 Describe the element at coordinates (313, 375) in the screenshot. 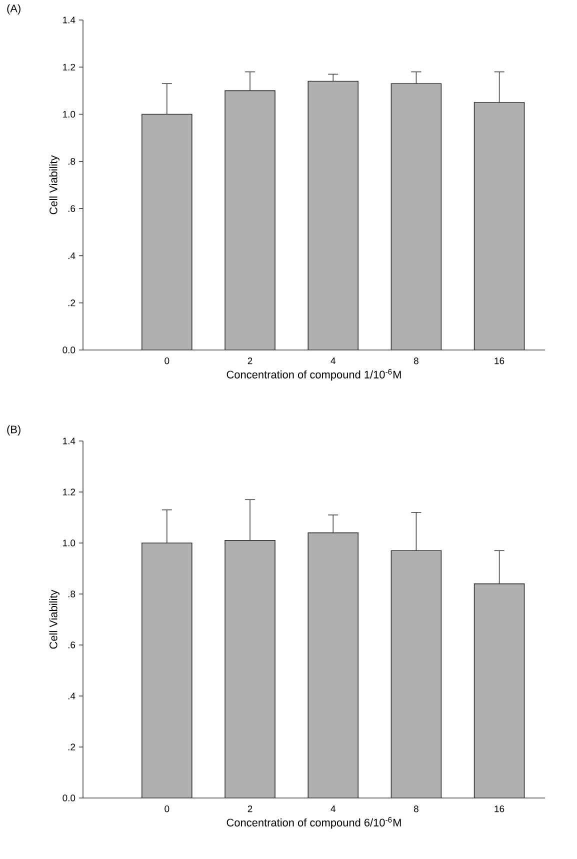

I see `x-axis-title: Concentration of compound 1/10$^{-6}$M` at that location.